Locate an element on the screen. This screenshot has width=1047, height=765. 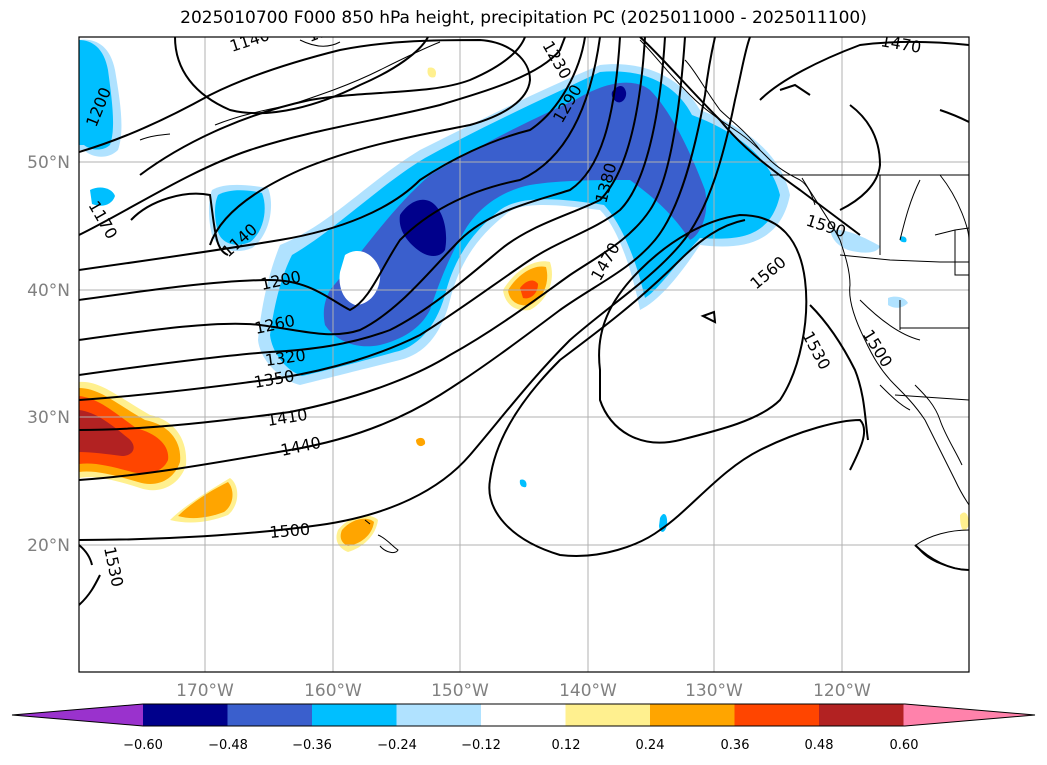
svg-text: 20°N is located at coordinates (48, 546).